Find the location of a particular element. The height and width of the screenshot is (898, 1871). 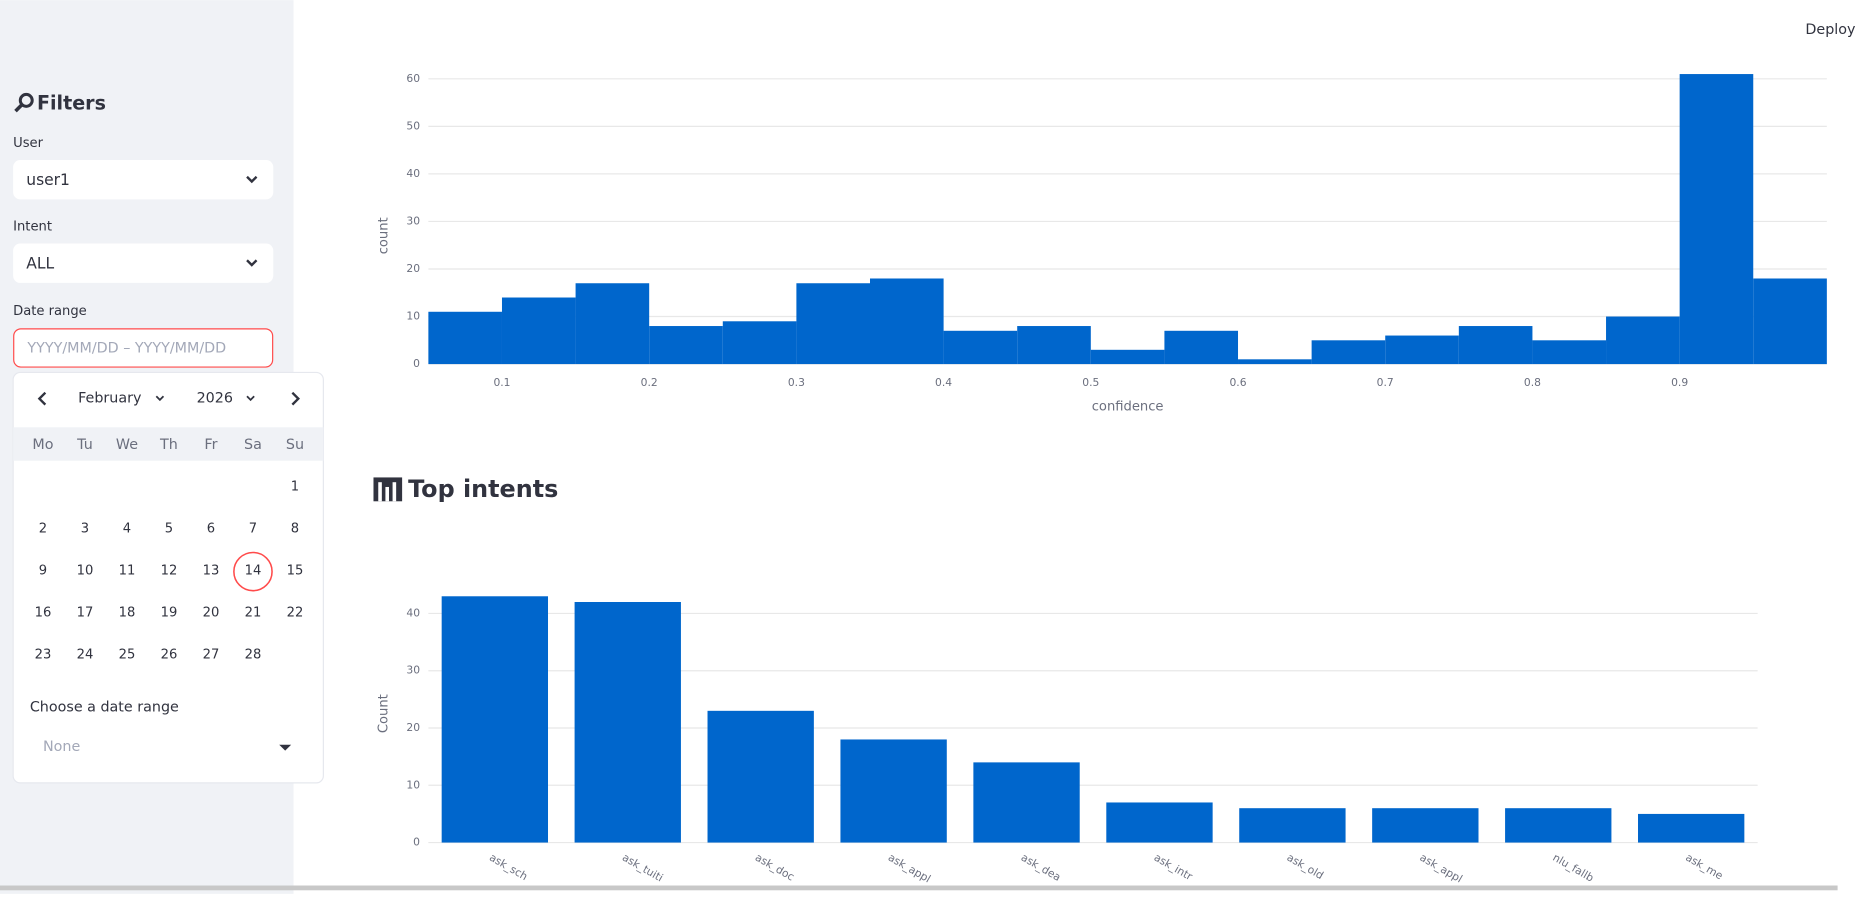

day: 20 is located at coordinates (211, 612).